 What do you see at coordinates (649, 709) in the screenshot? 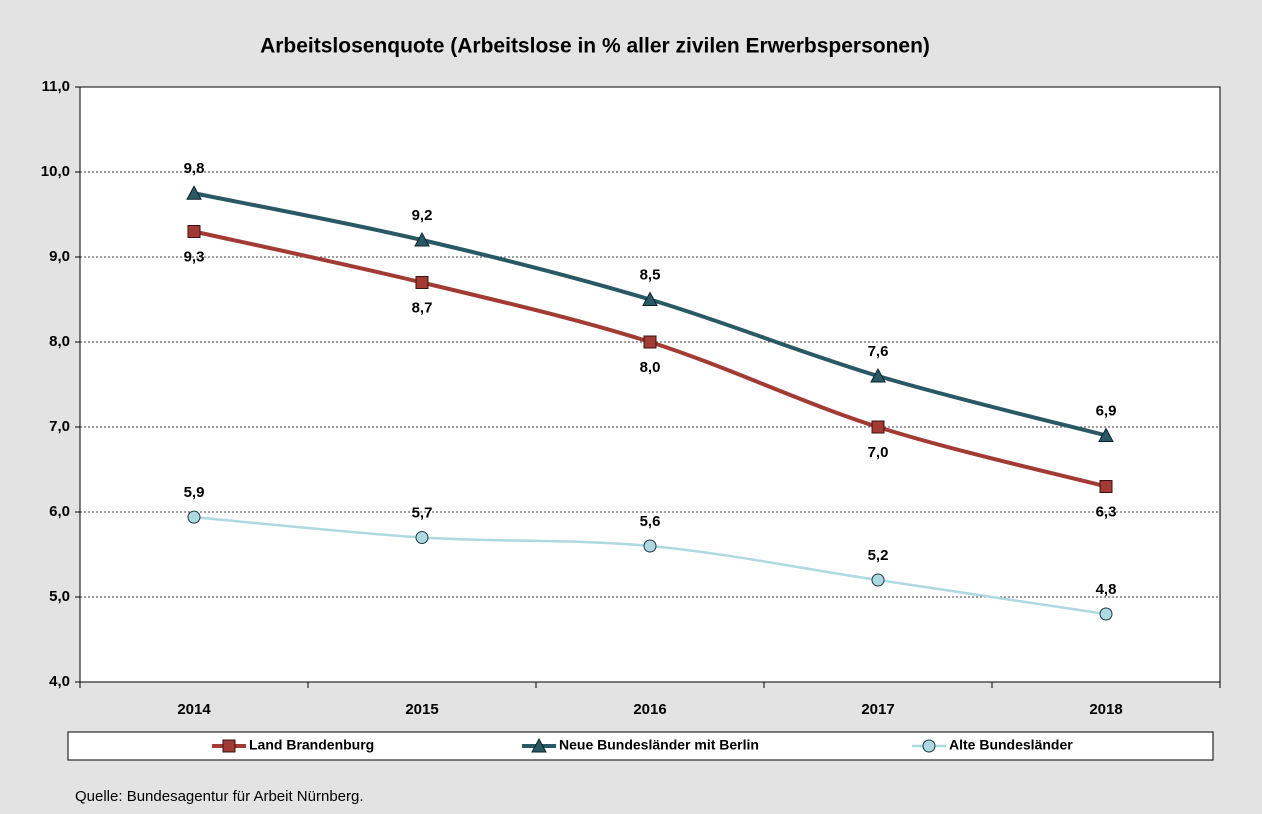
I see `x-tick-label: 2016` at bounding box center [649, 709].